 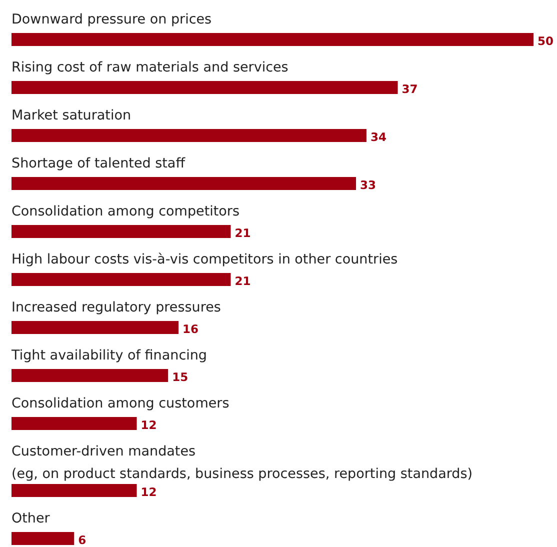 What do you see at coordinates (72, 116) in the screenshot?
I see `y-tick-label: Market saturation` at bounding box center [72, 116].